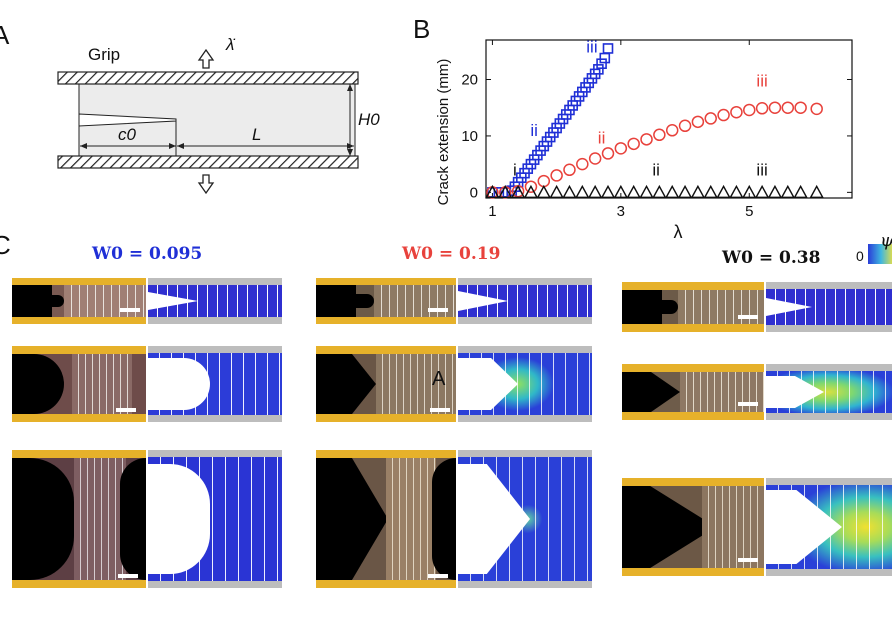 This screenshot has width=892, height=622. I want to click on simulation-col1-row1, so click(215, 301).